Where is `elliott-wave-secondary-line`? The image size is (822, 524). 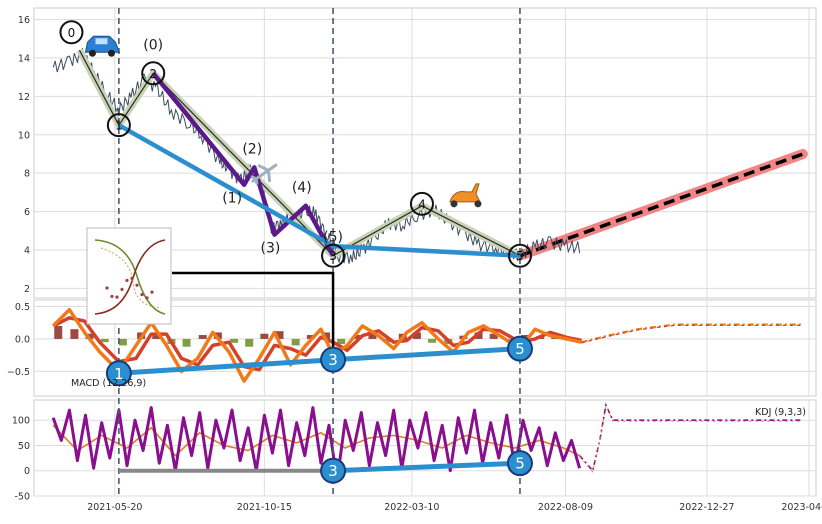 elliott-wave-secondary-line is located at coordinates (243, 164).